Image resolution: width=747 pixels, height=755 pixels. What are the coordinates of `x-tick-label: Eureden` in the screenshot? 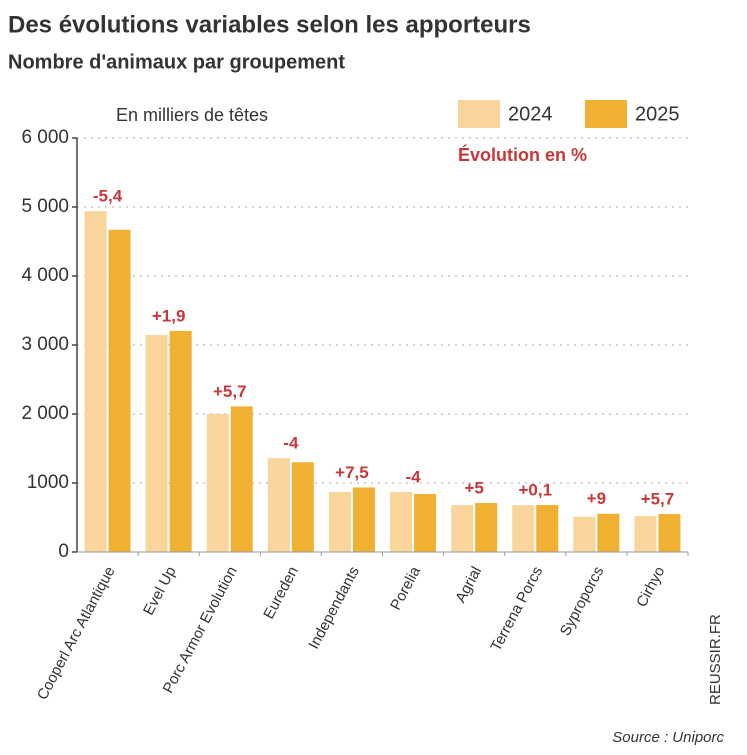 It's located at (281, 593).